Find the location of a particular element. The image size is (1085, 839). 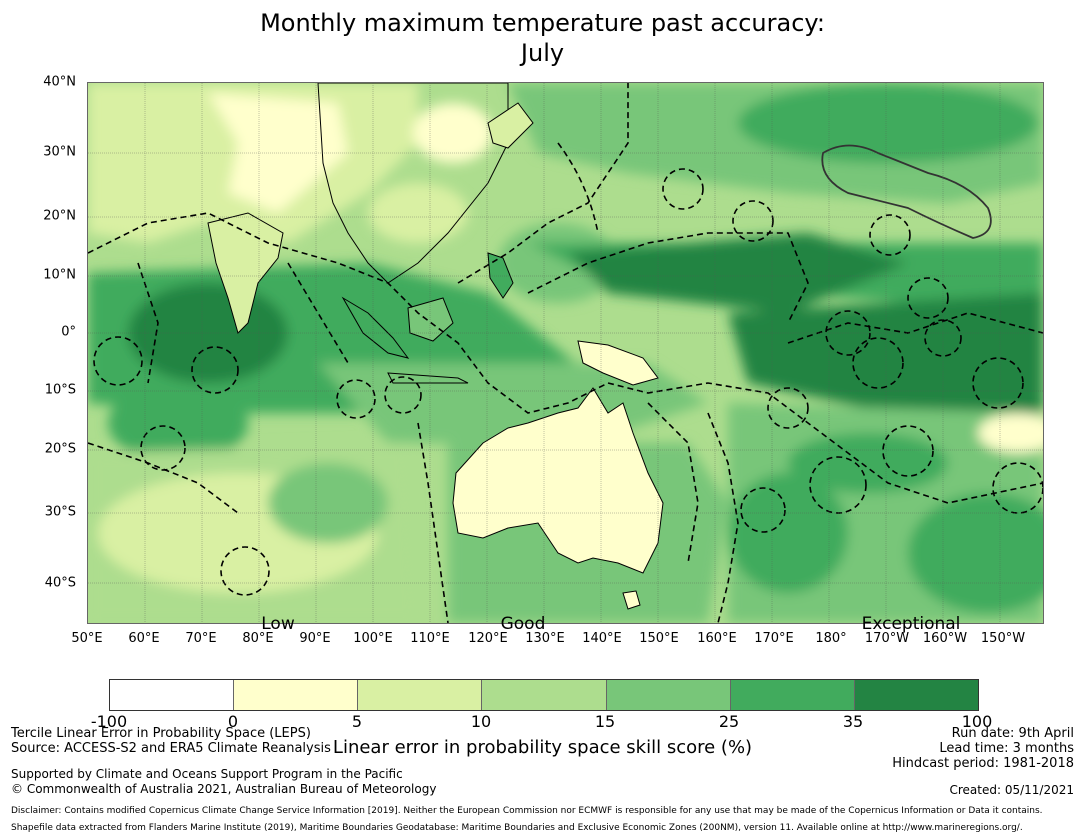

created-text: Created: 05/11/2021 is located at coordinates (1011, 790).